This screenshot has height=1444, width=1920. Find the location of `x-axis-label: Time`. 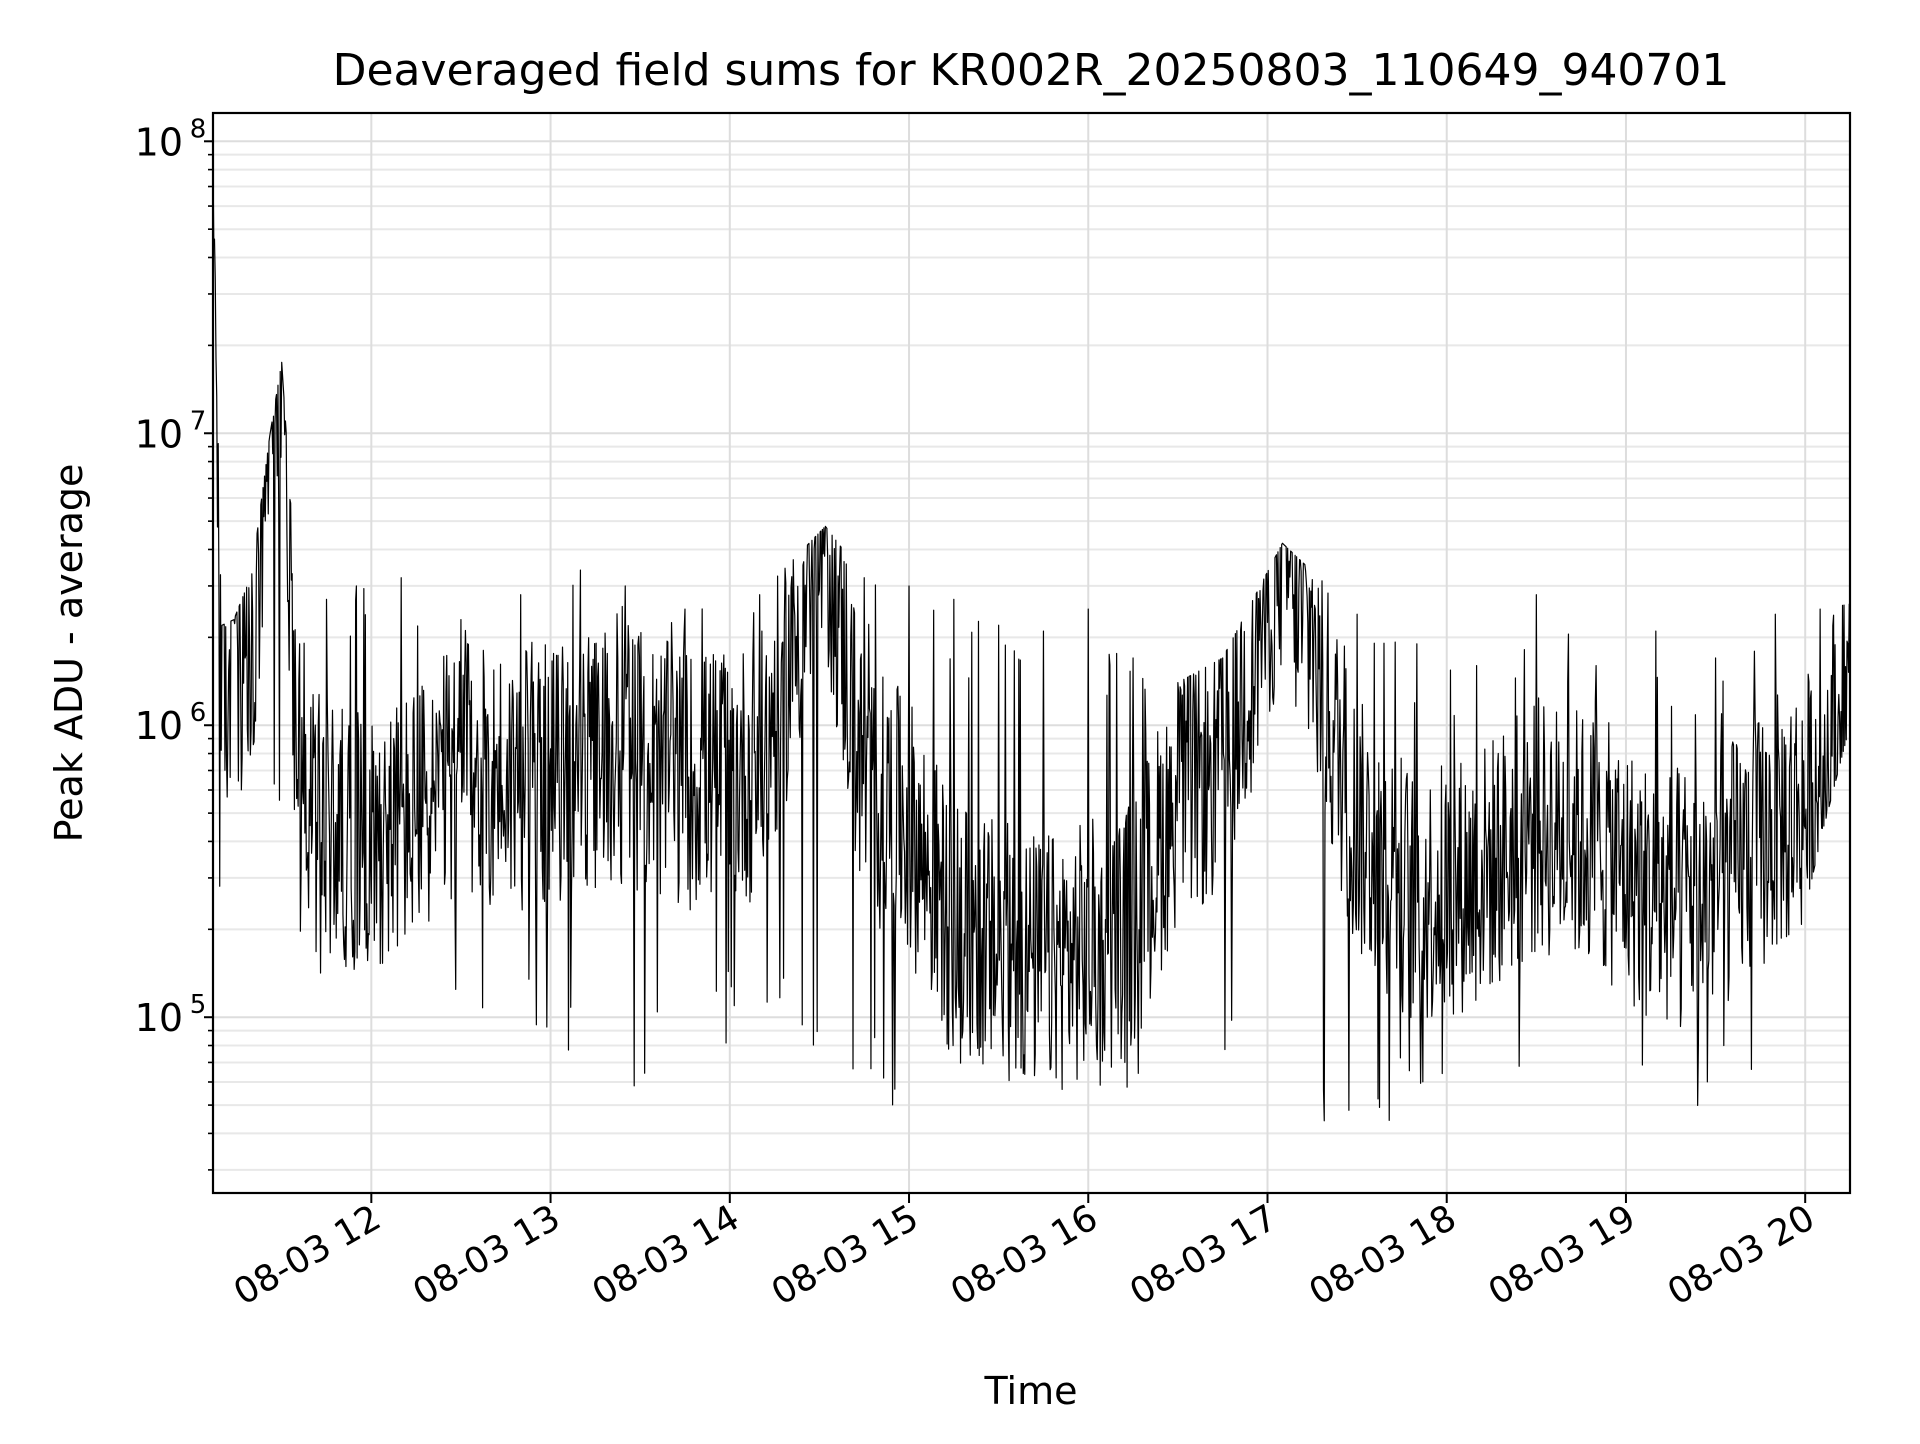

x-axis-label: Time is located at coordinates (1031, 1391).